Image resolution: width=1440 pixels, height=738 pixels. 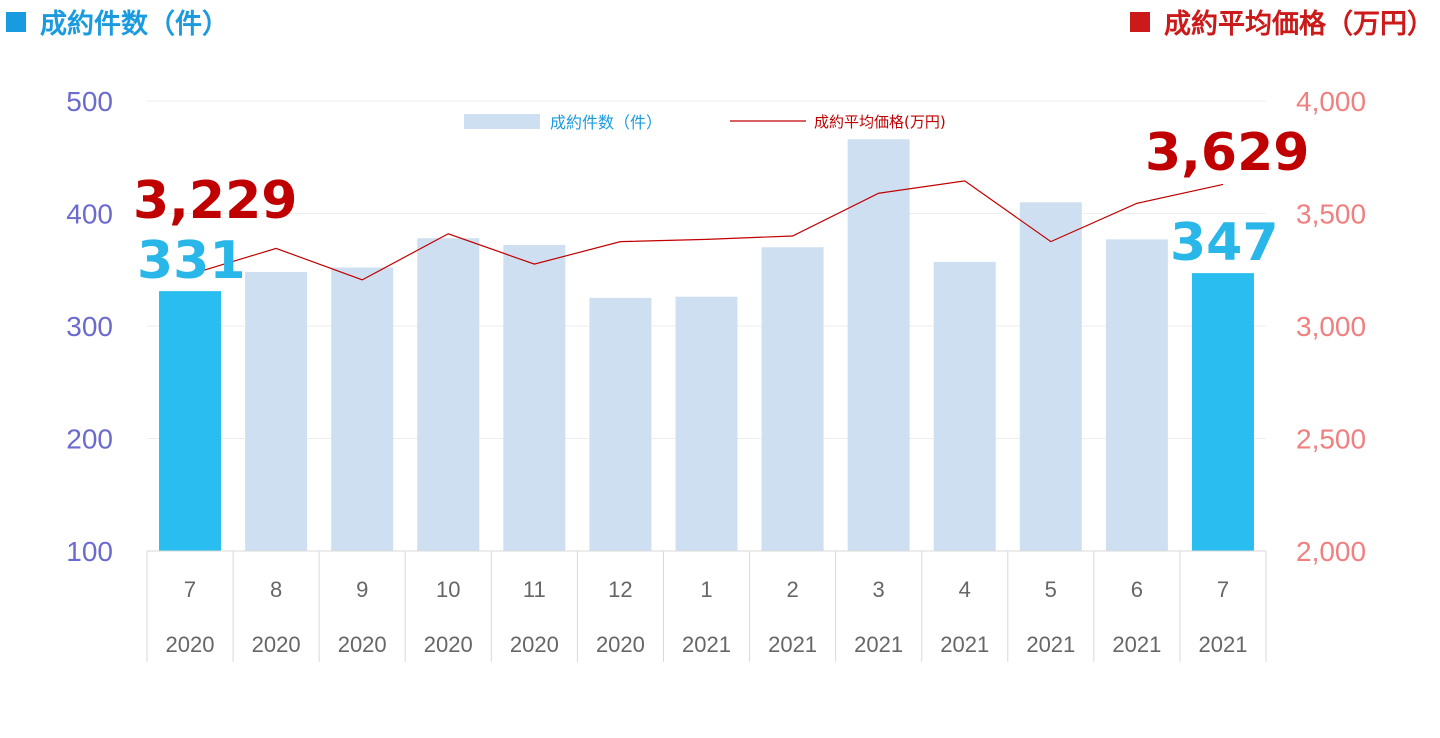 What do you see at coordinates (89, 214) in the screenshot?
I see `left-tick-label: 400` at bounding box center [89, 214].